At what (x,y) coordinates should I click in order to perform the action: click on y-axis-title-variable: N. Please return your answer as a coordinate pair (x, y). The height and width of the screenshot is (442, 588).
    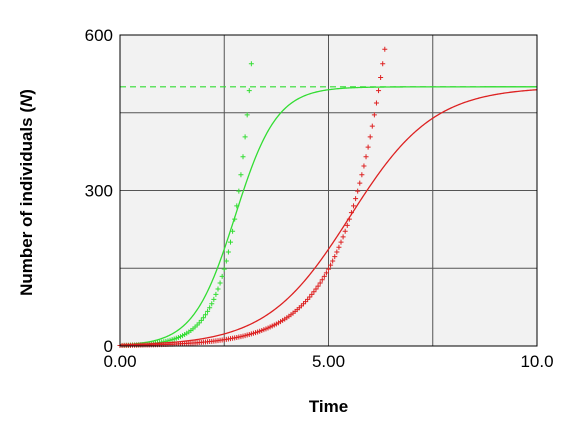
    Looking at the image, I should click on (26, 100).